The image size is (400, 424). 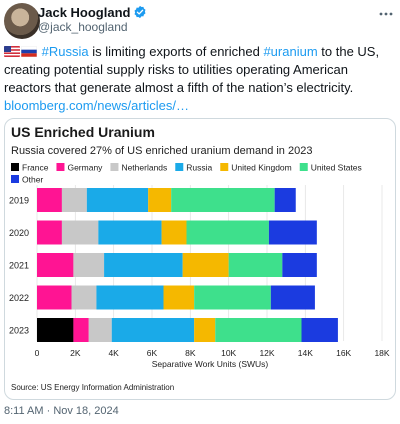 I want to click on legend-item: Russia, so click(x=194, y=168).